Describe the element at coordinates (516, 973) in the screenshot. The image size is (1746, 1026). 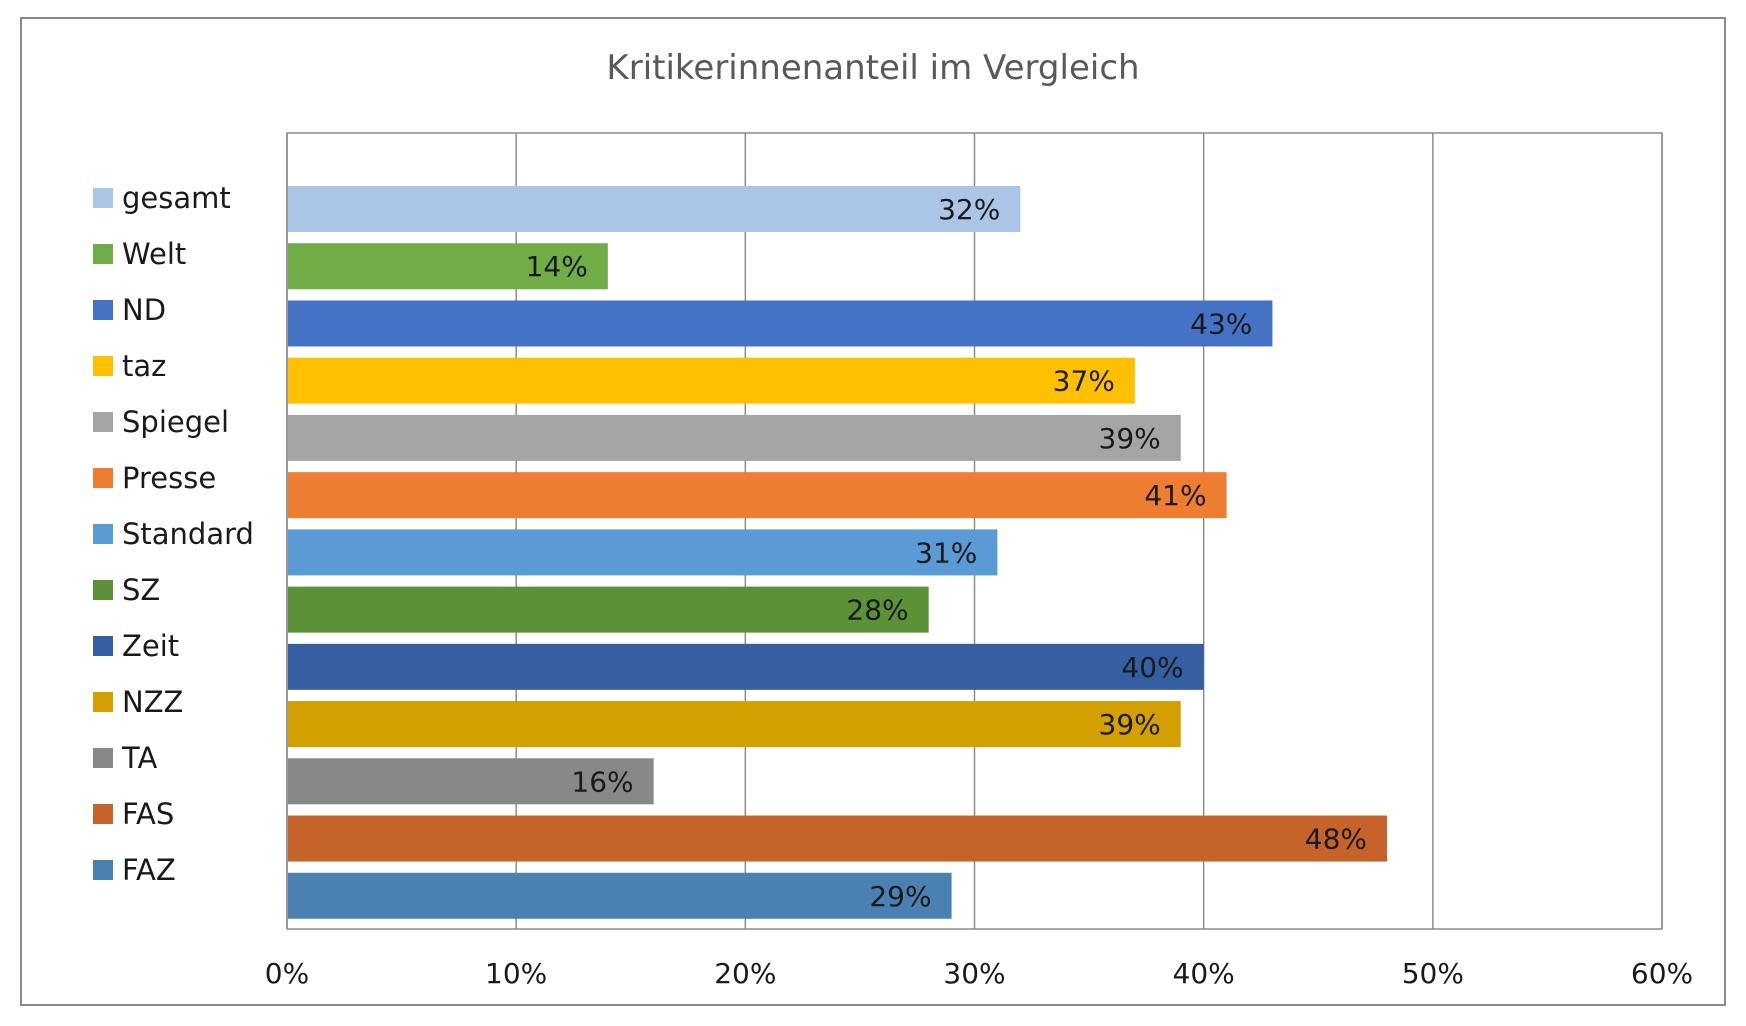
I see `x-tick-label: 10%` at that location.